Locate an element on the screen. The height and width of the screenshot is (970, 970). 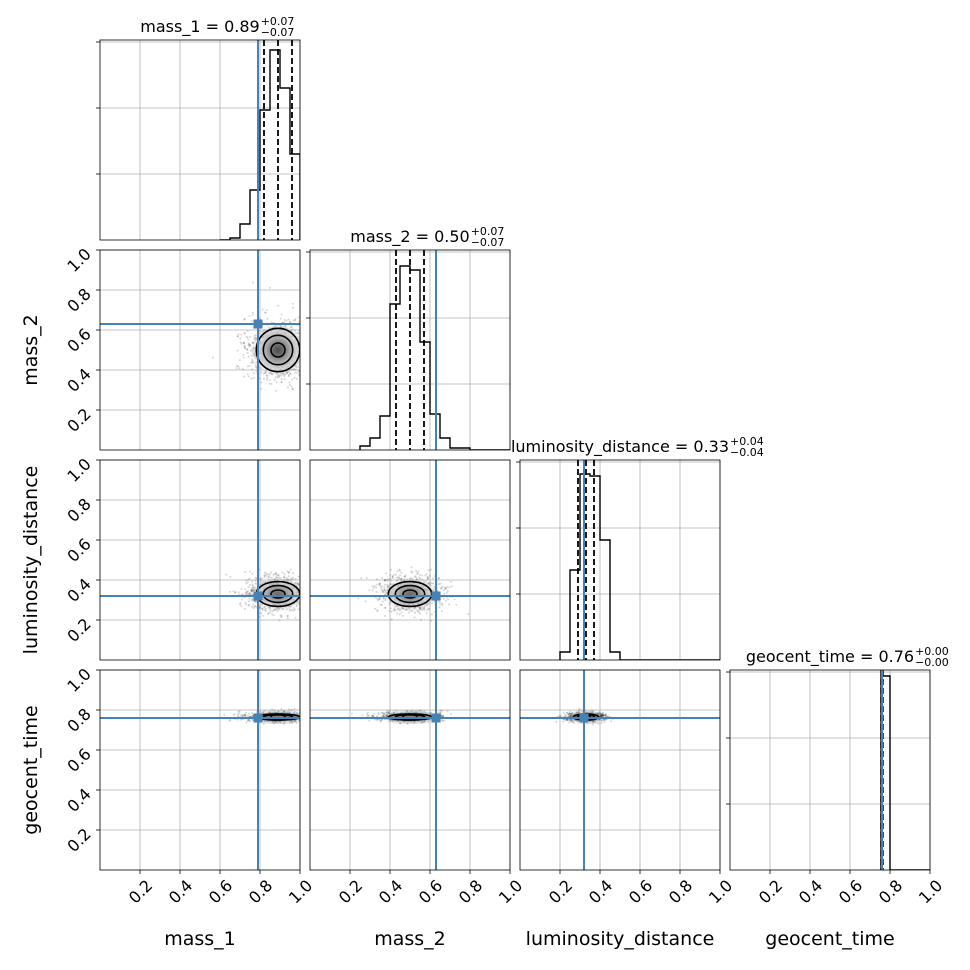
contour-level is located at coordinates (410, 594).